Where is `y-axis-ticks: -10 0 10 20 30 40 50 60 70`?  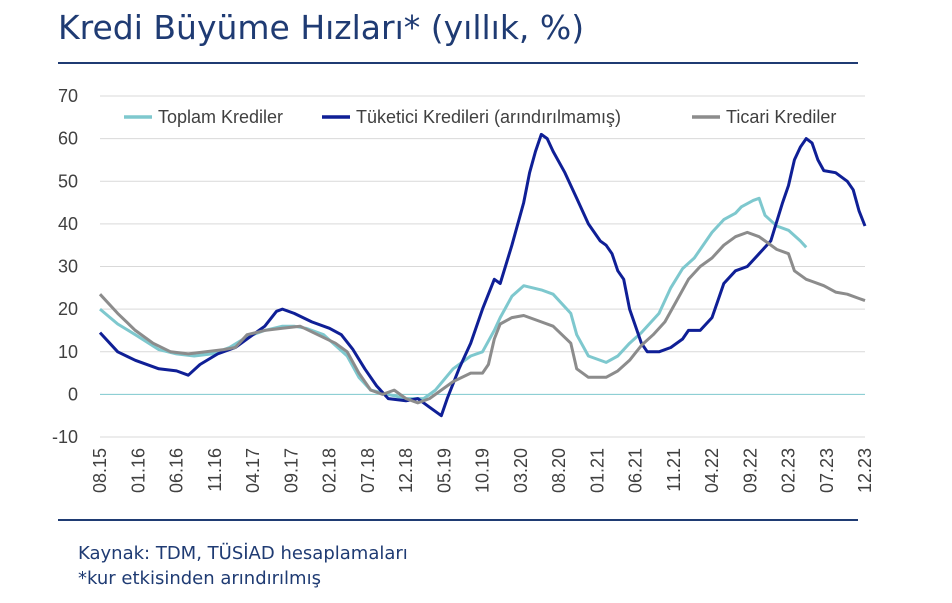 y-axis-ticks: -10 0 10 20 30 40 50 60 70 is located at coordinates (65, 266).